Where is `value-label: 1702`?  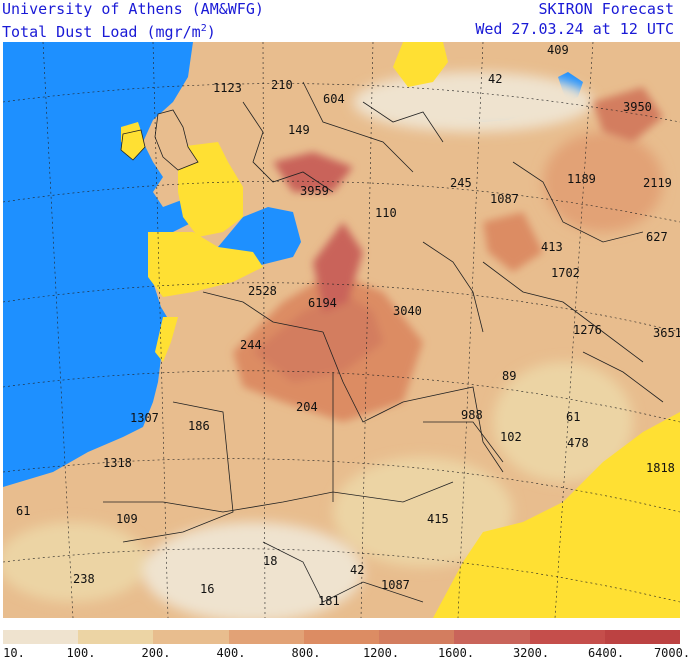 value-label: 1702 is located at coordinates (565, 273).